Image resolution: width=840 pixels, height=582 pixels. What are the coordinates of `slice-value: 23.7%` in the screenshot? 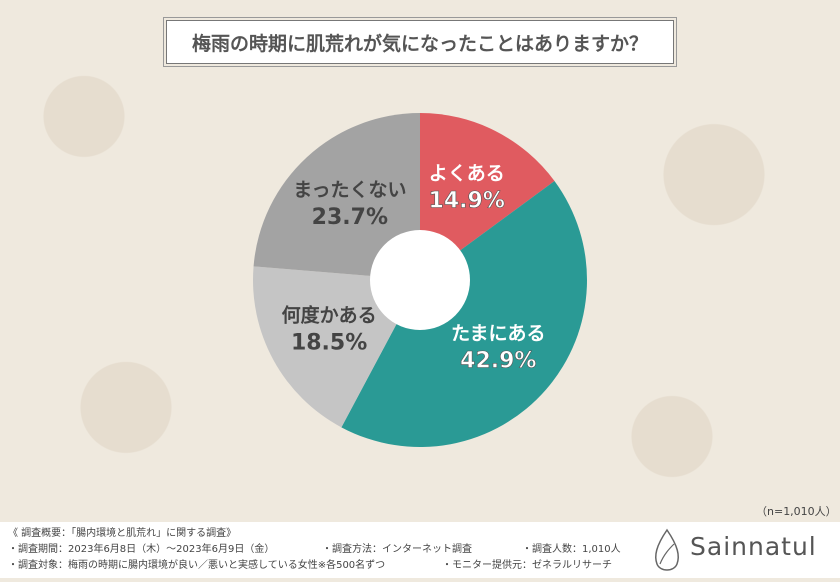 It's located at (350, 217).